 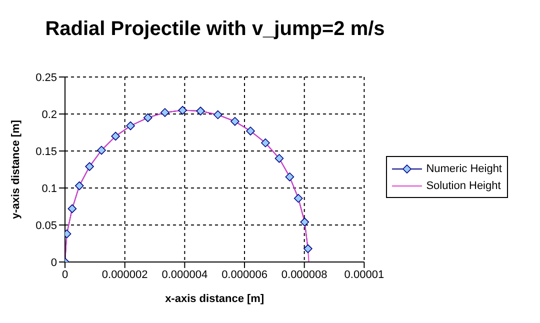 I want to click on y-tick-label: 0.25, so click(x=46, y=78).